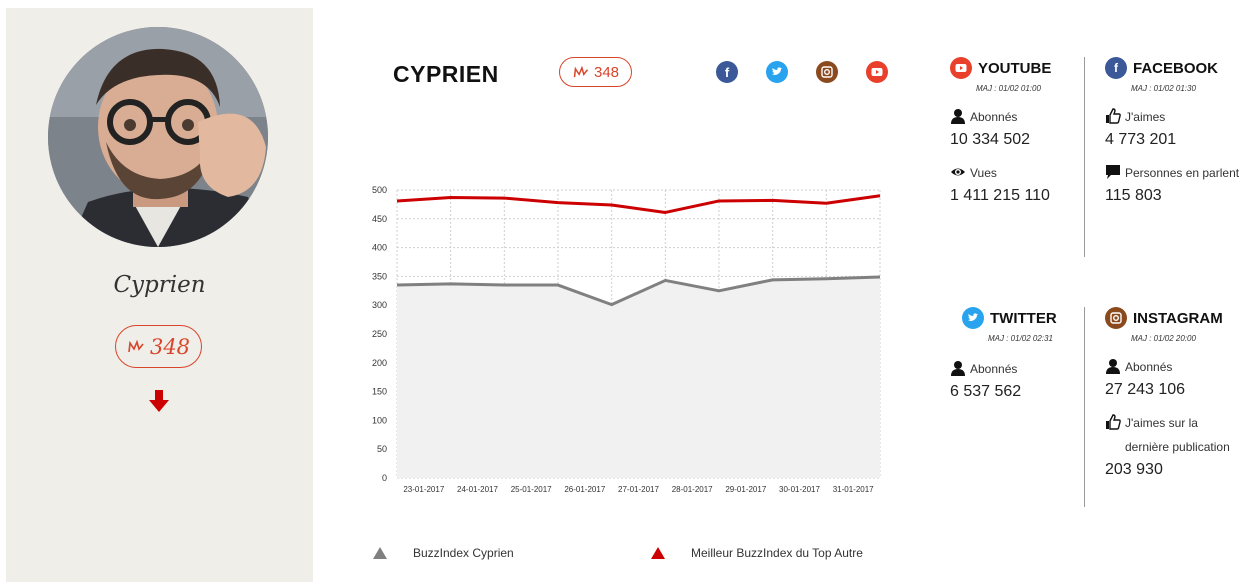 The image size is (1244, 586). What do you see at coordinates (379, 420) in the screenshot?
I see `y-tick-label: 100` at bounding box center [379, 420].